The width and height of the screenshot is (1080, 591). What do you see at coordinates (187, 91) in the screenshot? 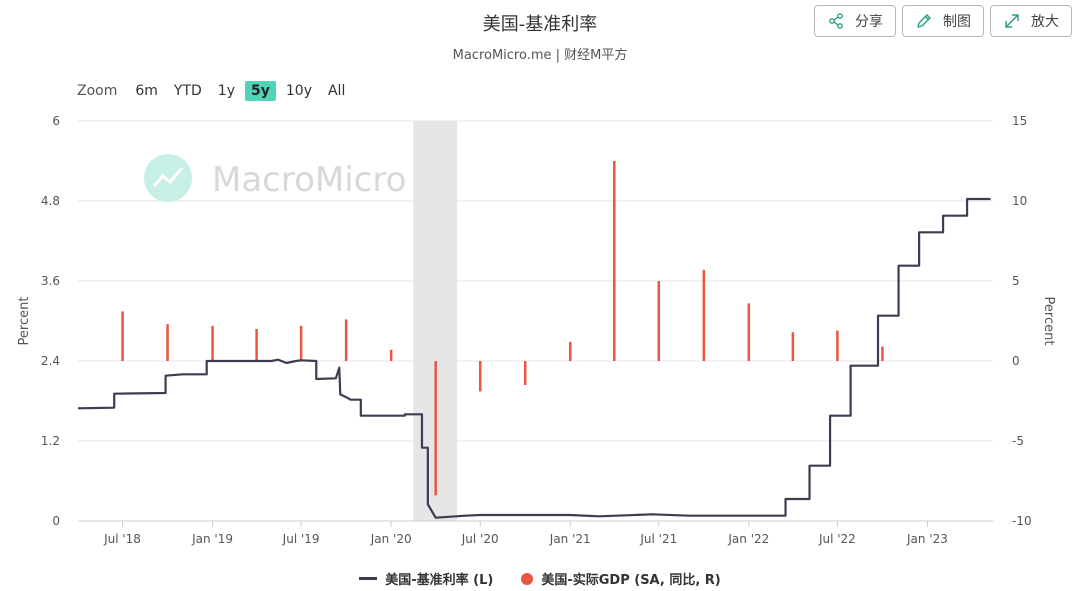
I see `zoom-ytd-button: YTD` at bounding box center [187, 91].